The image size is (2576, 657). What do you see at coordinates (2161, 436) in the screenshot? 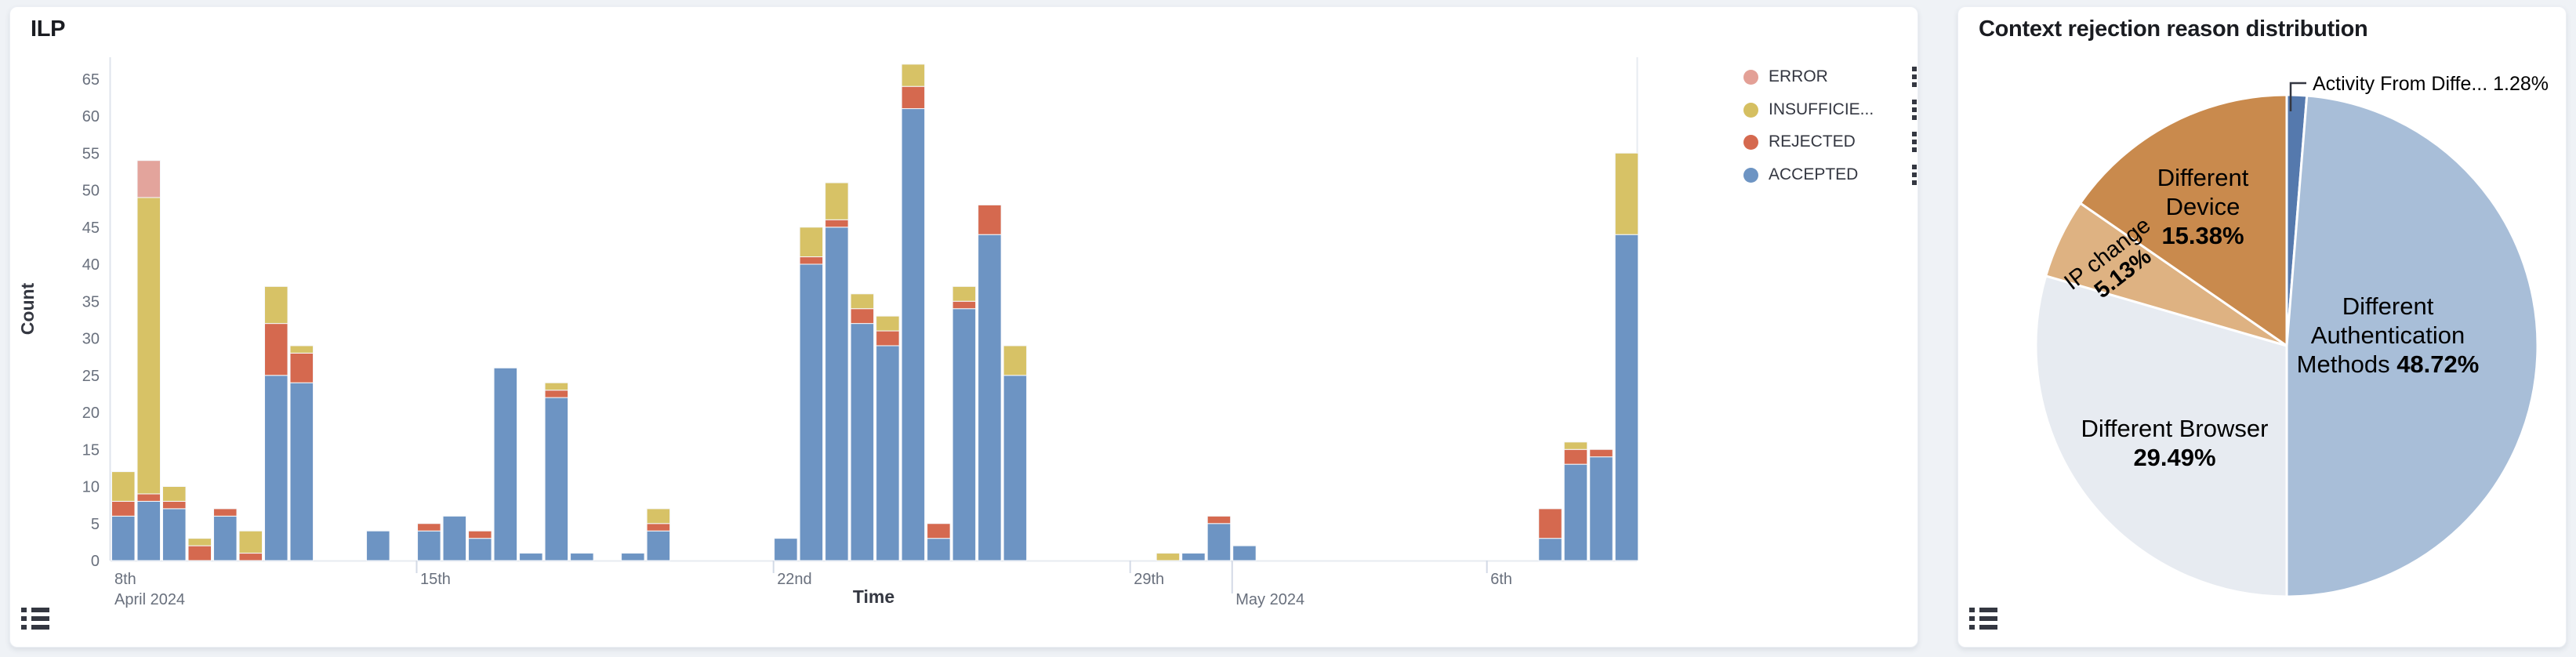
I see `pie-slice-different-browser` at bounding box center [2161, 436].